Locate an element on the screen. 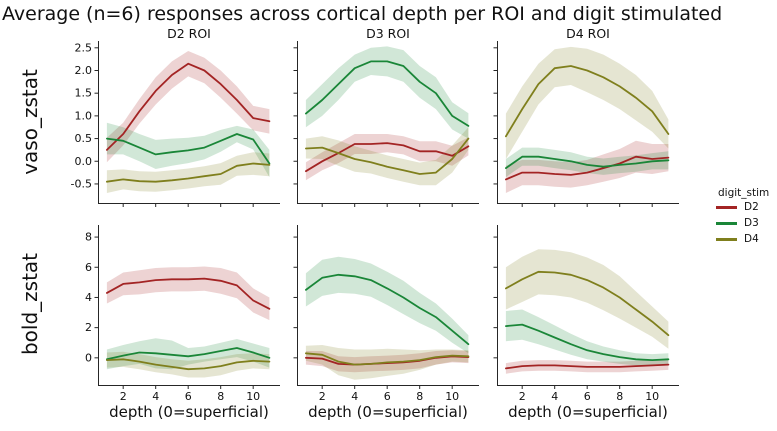  confidence-band-D2-r1c1 is located at coordinates (387, 361).